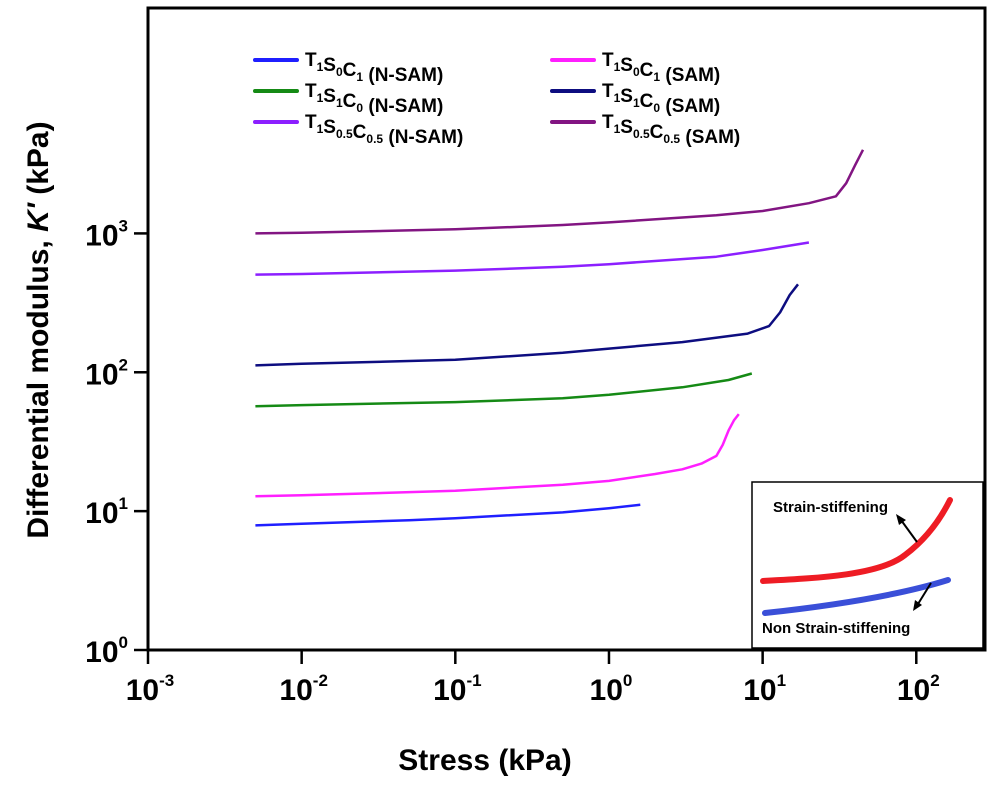 This screenshot has width=999, height=798. What do you see at coordinates (106, 651) in the screenshot?
I see `y-tick-label-0: 10⁰` at bounding box center [106, 651].